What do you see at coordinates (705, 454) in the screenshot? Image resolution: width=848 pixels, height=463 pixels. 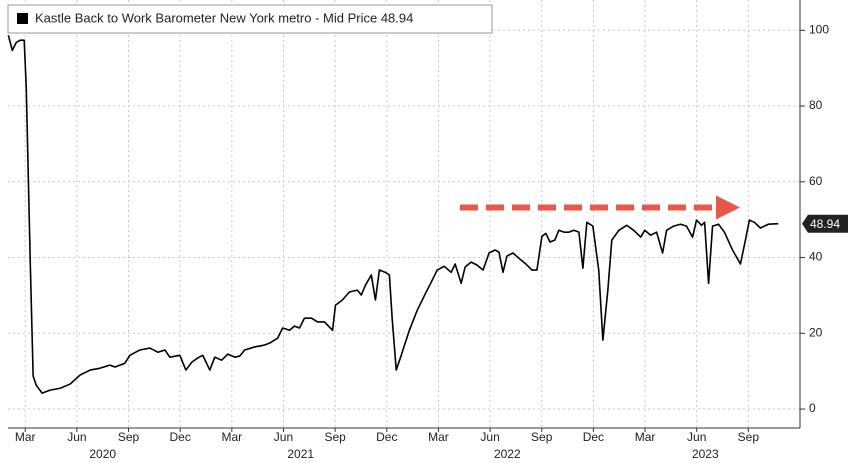 I see `year-label: 2023` at bounding box center [705, 454].